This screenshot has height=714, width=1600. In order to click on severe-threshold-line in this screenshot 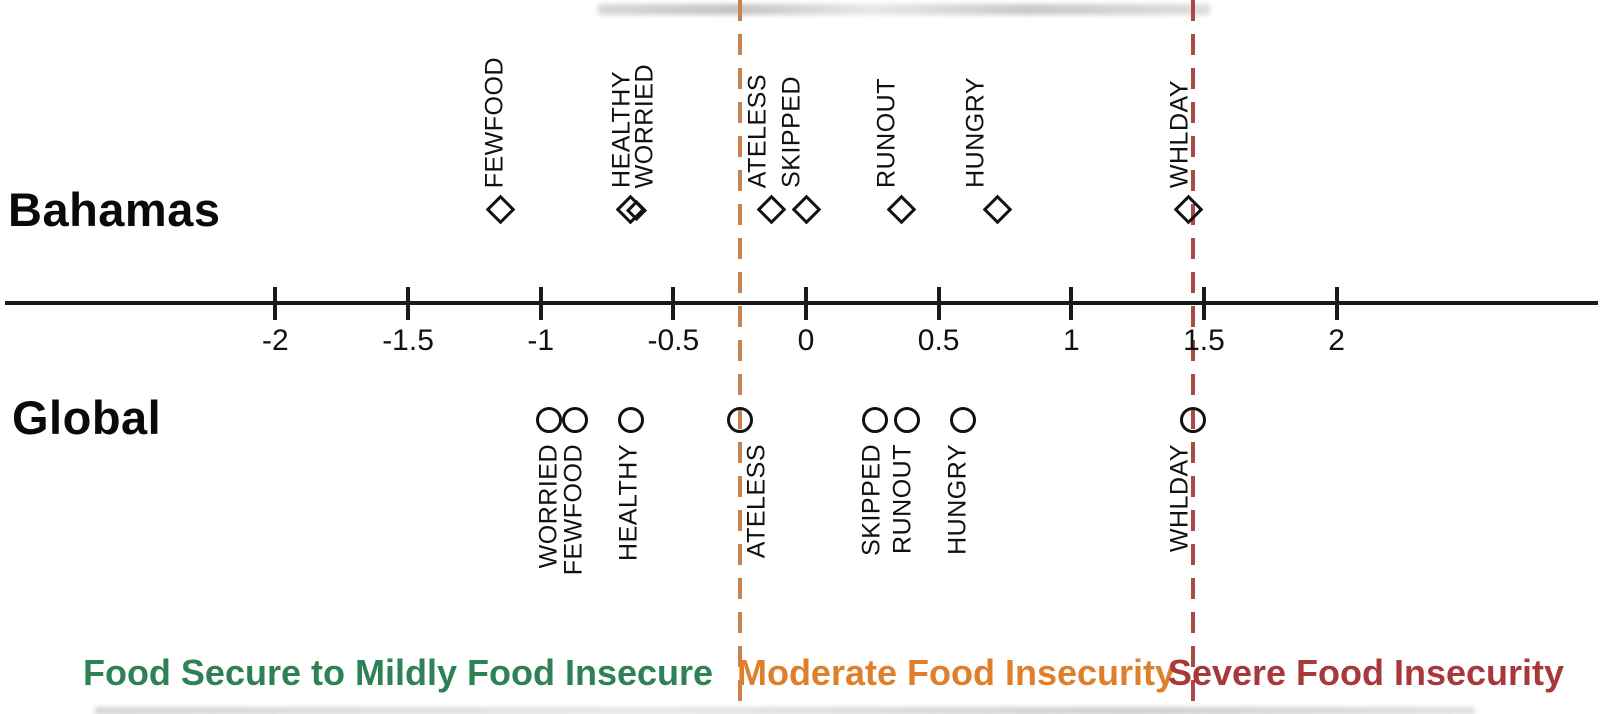, I will do `click(1193, 357)`.